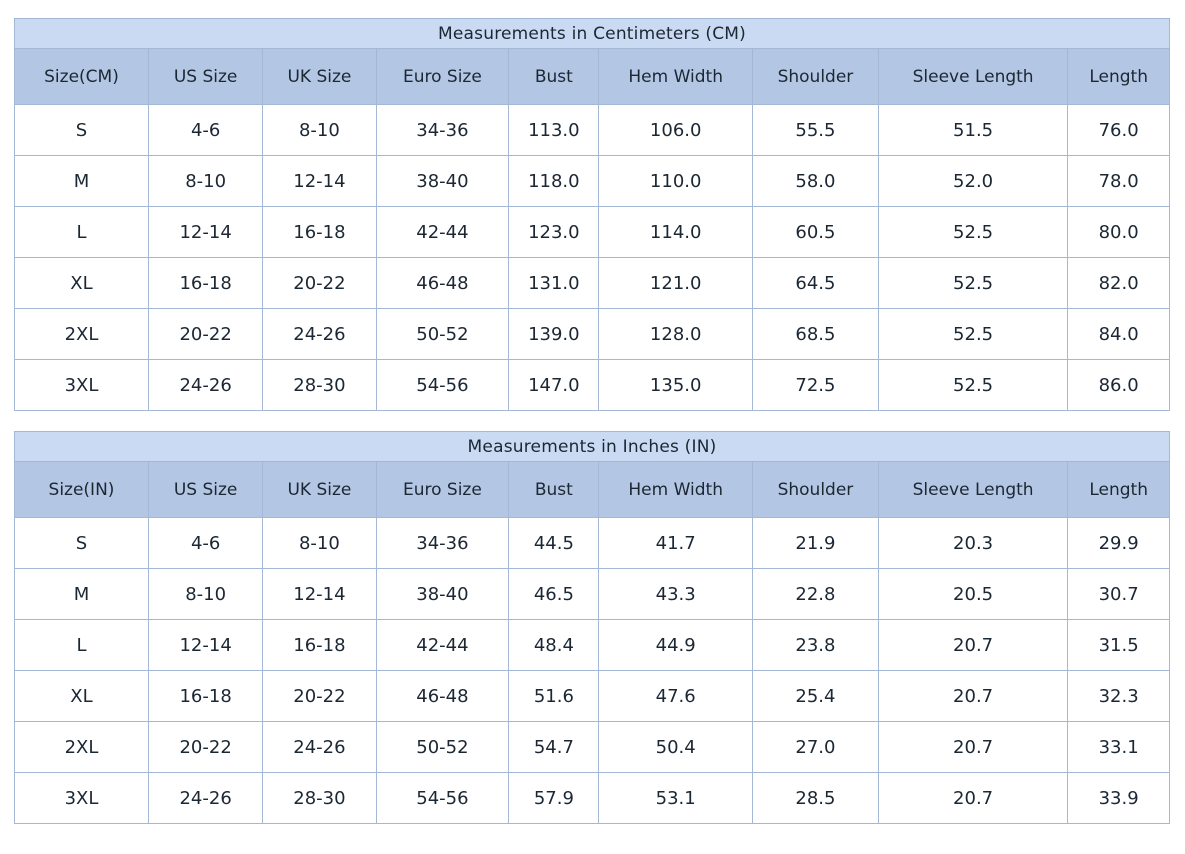 This screenshot has height=854, width=1185. What do you see at coordinates (675, 76) in the screenshot?
I see `column-header: Hem Width` at bounding box center [675, 76].